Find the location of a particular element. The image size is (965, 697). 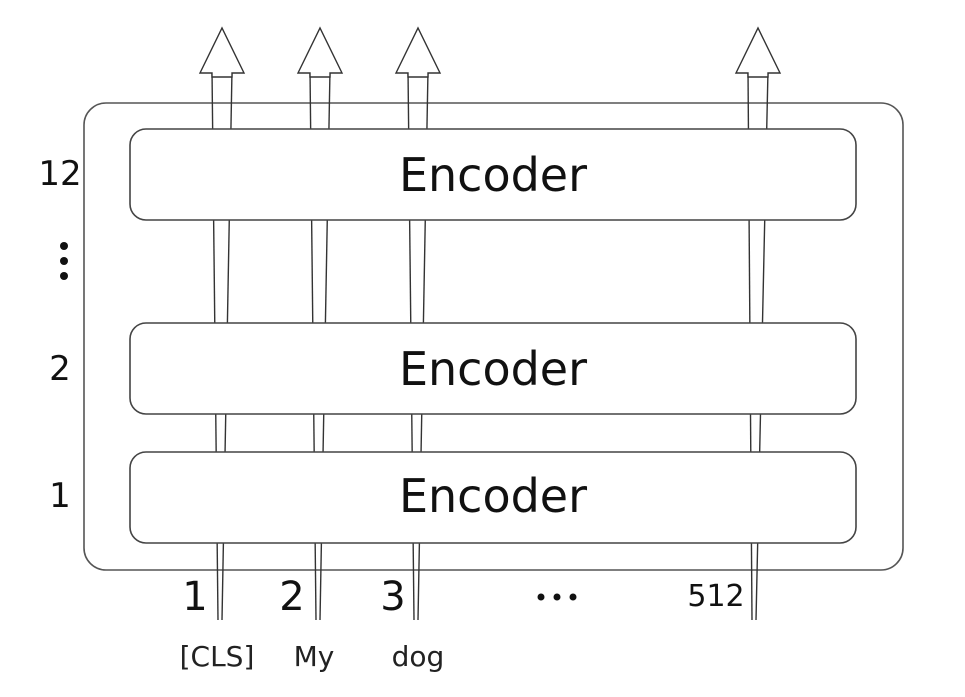

position-number-512: 512 is located at coordinates (715, 596).